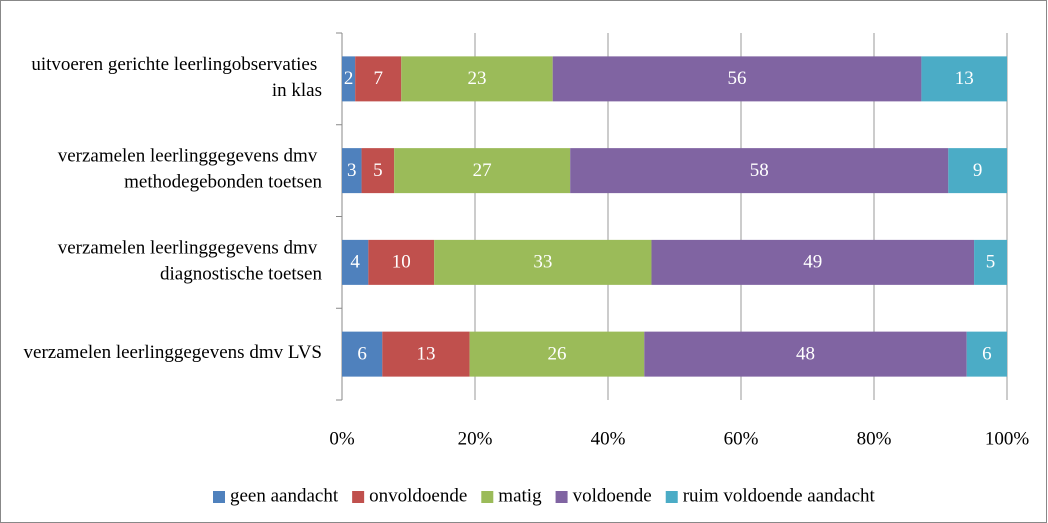 This screenshot has height=523, width=1048. I want to click on data-label: 3, so click(352, 170).